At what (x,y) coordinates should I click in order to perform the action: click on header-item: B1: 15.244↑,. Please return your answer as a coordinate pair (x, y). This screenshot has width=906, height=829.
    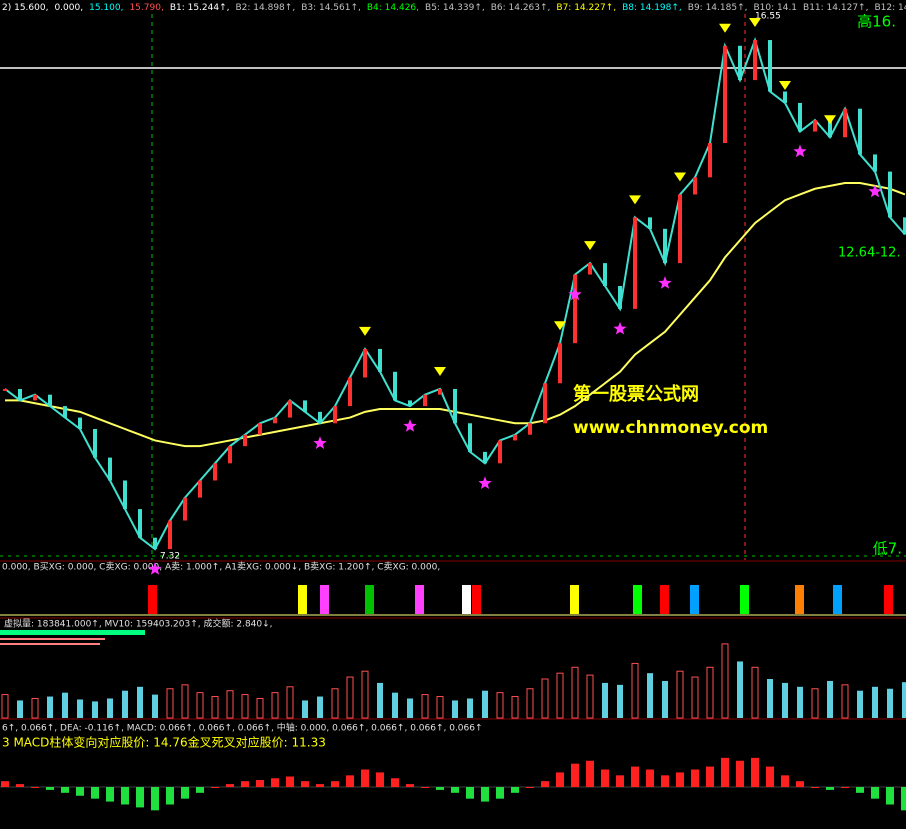
    Looking at the image, I should click on (200, 8).